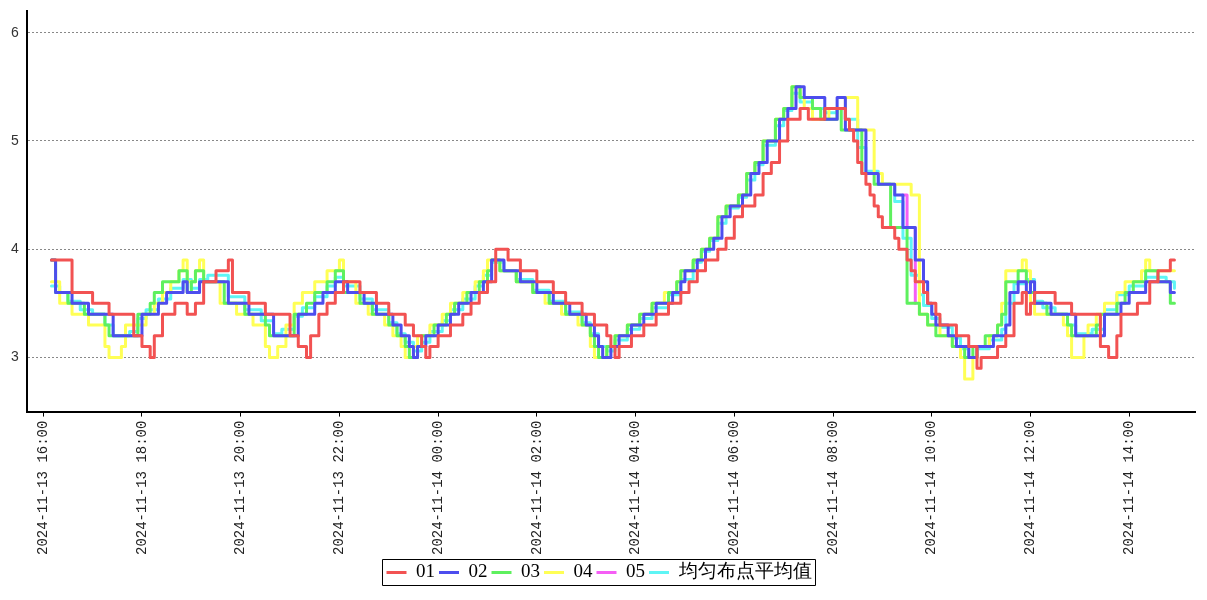  What do you see at coordinates (240, 487) in the screenshot?
I see `x-tick-label: 2024-11-13 20:00` at bounding box center [240, 487].